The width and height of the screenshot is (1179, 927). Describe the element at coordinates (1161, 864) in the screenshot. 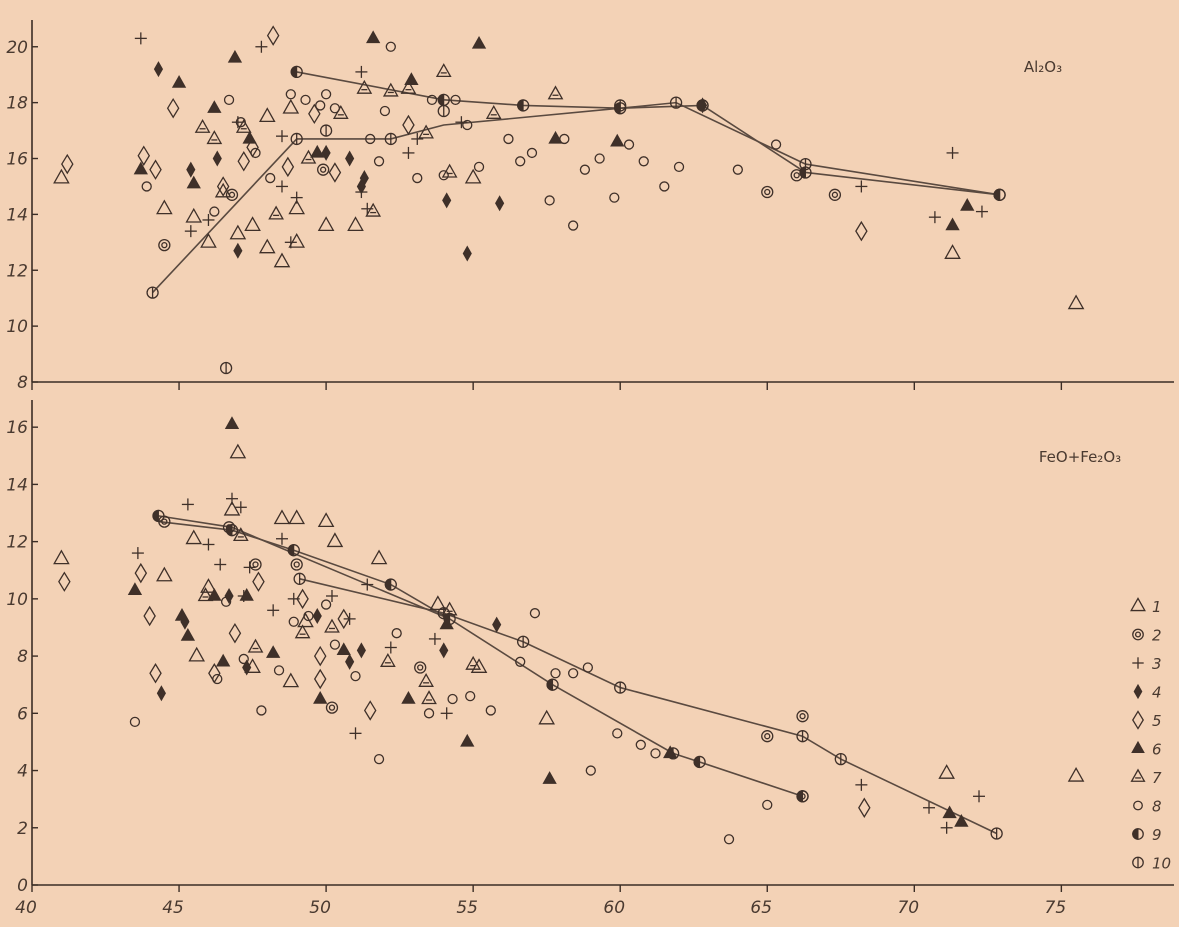

I see `legend-label-10: 10` at that location.